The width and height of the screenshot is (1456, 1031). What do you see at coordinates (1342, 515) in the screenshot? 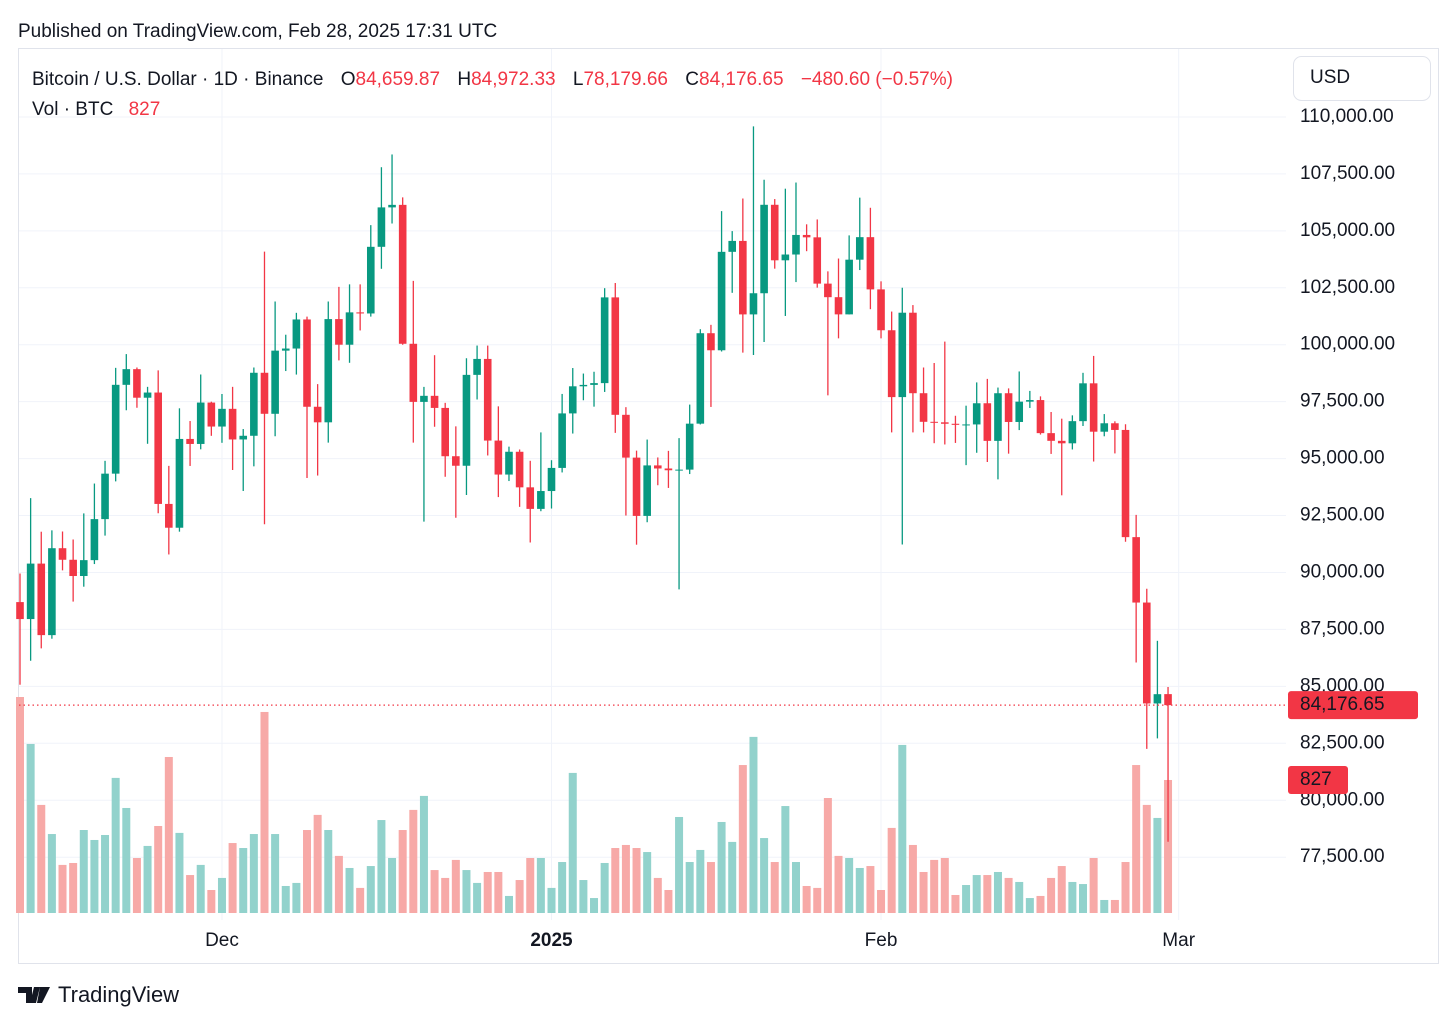
I see `y-tick-label: 92,500.00` at bounding box center [1342, 515].